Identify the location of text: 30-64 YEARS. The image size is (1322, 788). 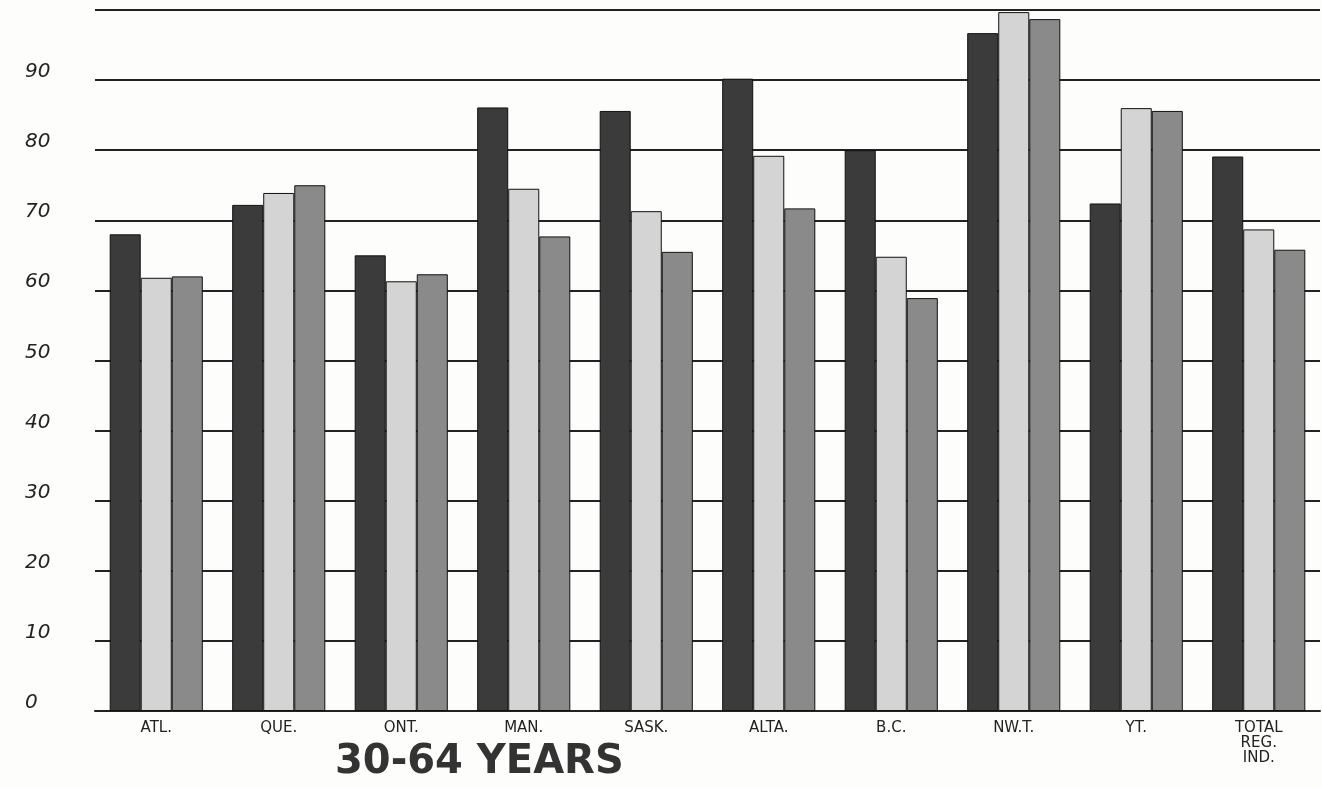
(479, 759).